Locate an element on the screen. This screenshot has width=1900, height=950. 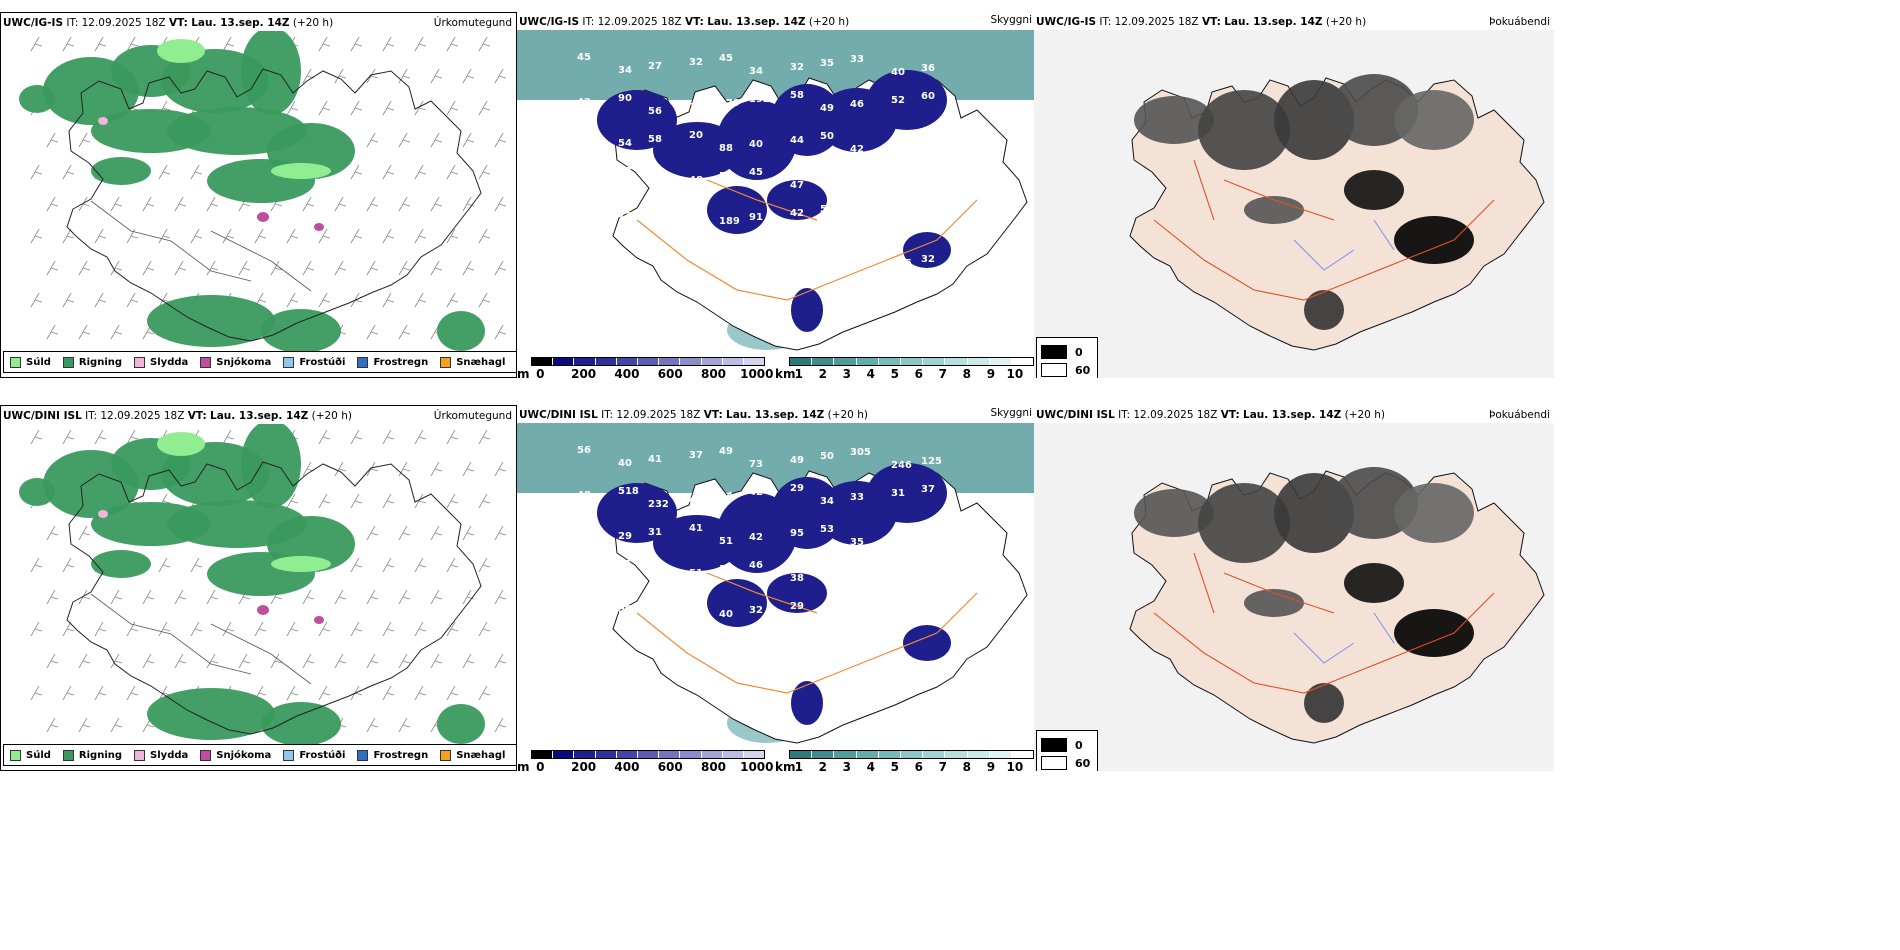
colorbar-tick: 3 is located at coordinates (846, 765).